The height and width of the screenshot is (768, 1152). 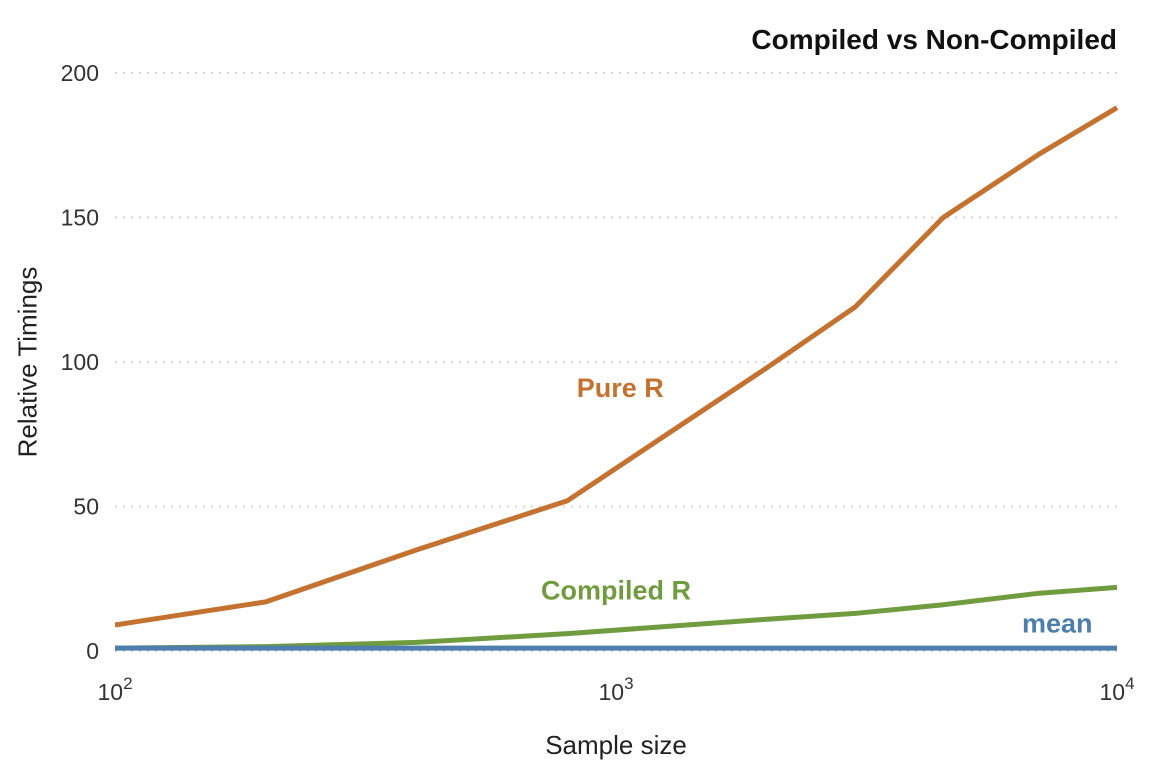 What do you see at coordinates (615, 689) in the screenshot?
I see `x-tick-label-10e3: 10³` at bounding box center [615, 689].